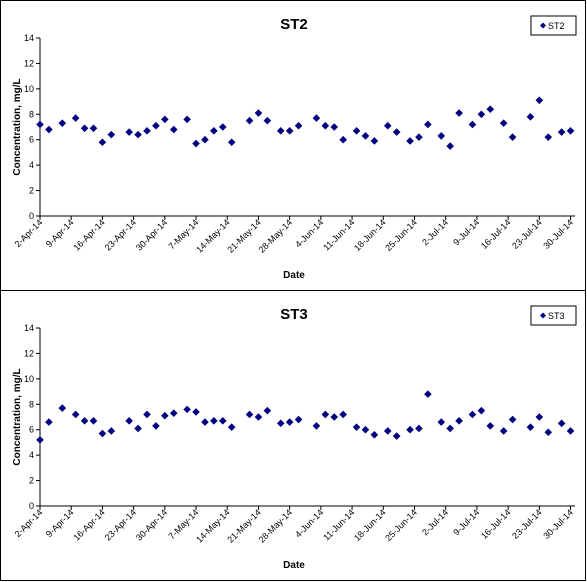 This screenshot has height=582, width=587. I want to click on y-tick-label: 4, so click(31, 165).